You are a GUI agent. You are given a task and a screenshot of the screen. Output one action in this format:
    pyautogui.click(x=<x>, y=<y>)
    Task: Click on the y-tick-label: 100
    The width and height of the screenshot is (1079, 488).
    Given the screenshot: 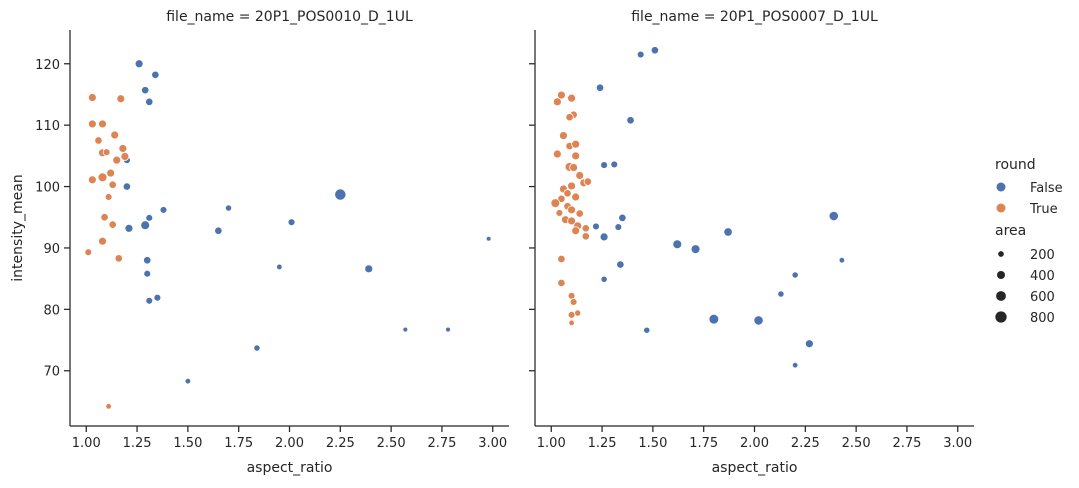 What is the action you would take?
    pyautogui.click(x=47, y=188)
    